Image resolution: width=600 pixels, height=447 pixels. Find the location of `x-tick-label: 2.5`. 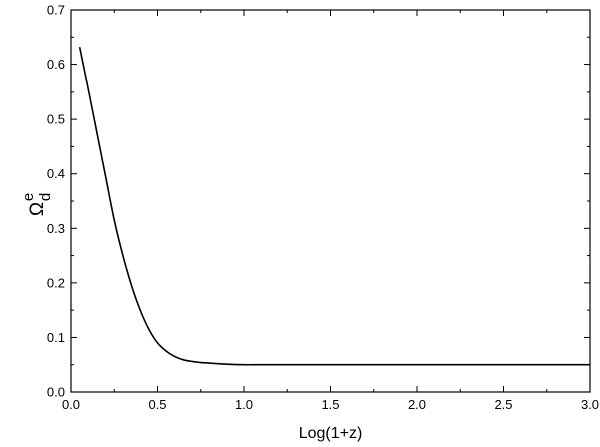

x-tick-label: 2.5 is located at coordinates (503, 404).